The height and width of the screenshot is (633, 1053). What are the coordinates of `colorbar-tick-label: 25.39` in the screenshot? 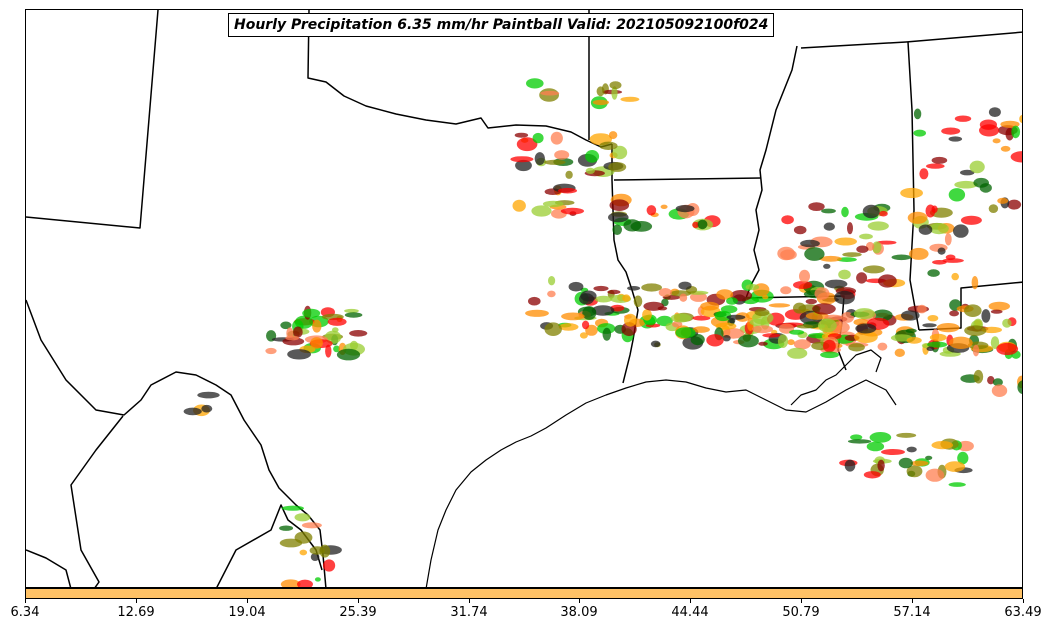 It's located at (358, 612).